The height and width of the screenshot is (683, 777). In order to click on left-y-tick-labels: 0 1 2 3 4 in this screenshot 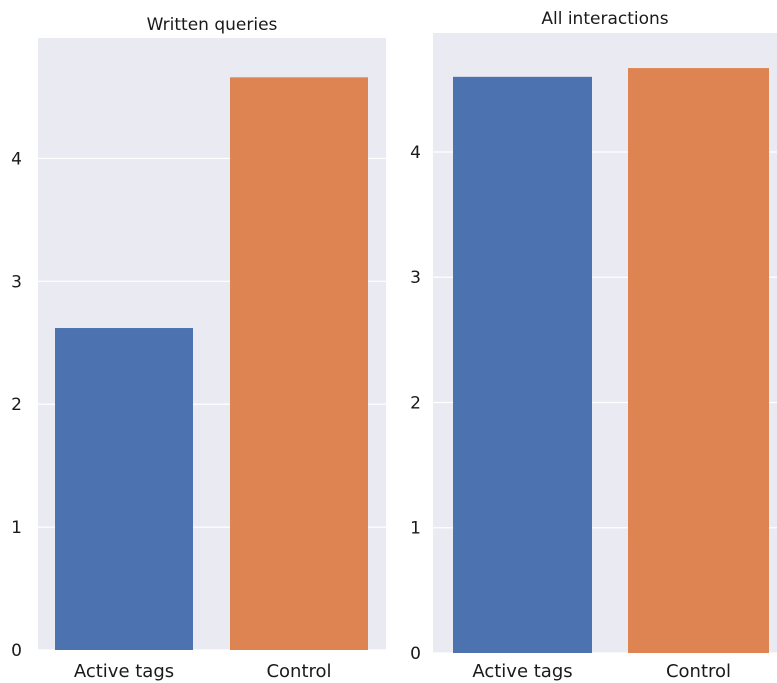, I will do `click(16, 405)`.